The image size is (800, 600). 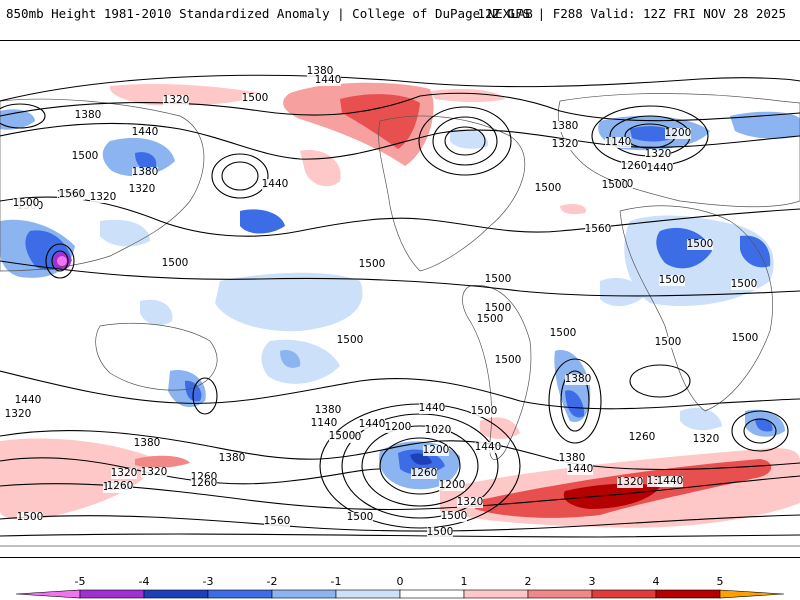 I want to click on colorbar-tick-label: 2, so click(x=528, y=581).